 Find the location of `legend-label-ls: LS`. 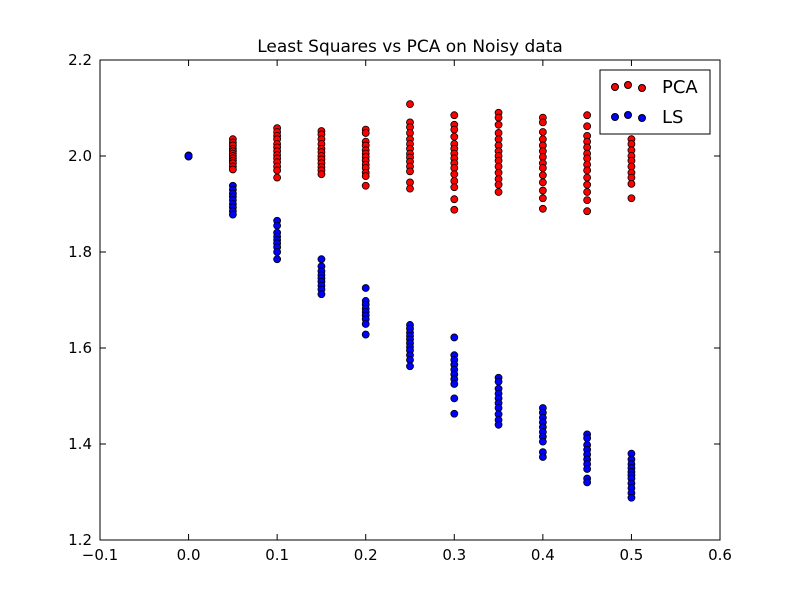

legend-label-ls: LS is located at coordinates (672, 117).